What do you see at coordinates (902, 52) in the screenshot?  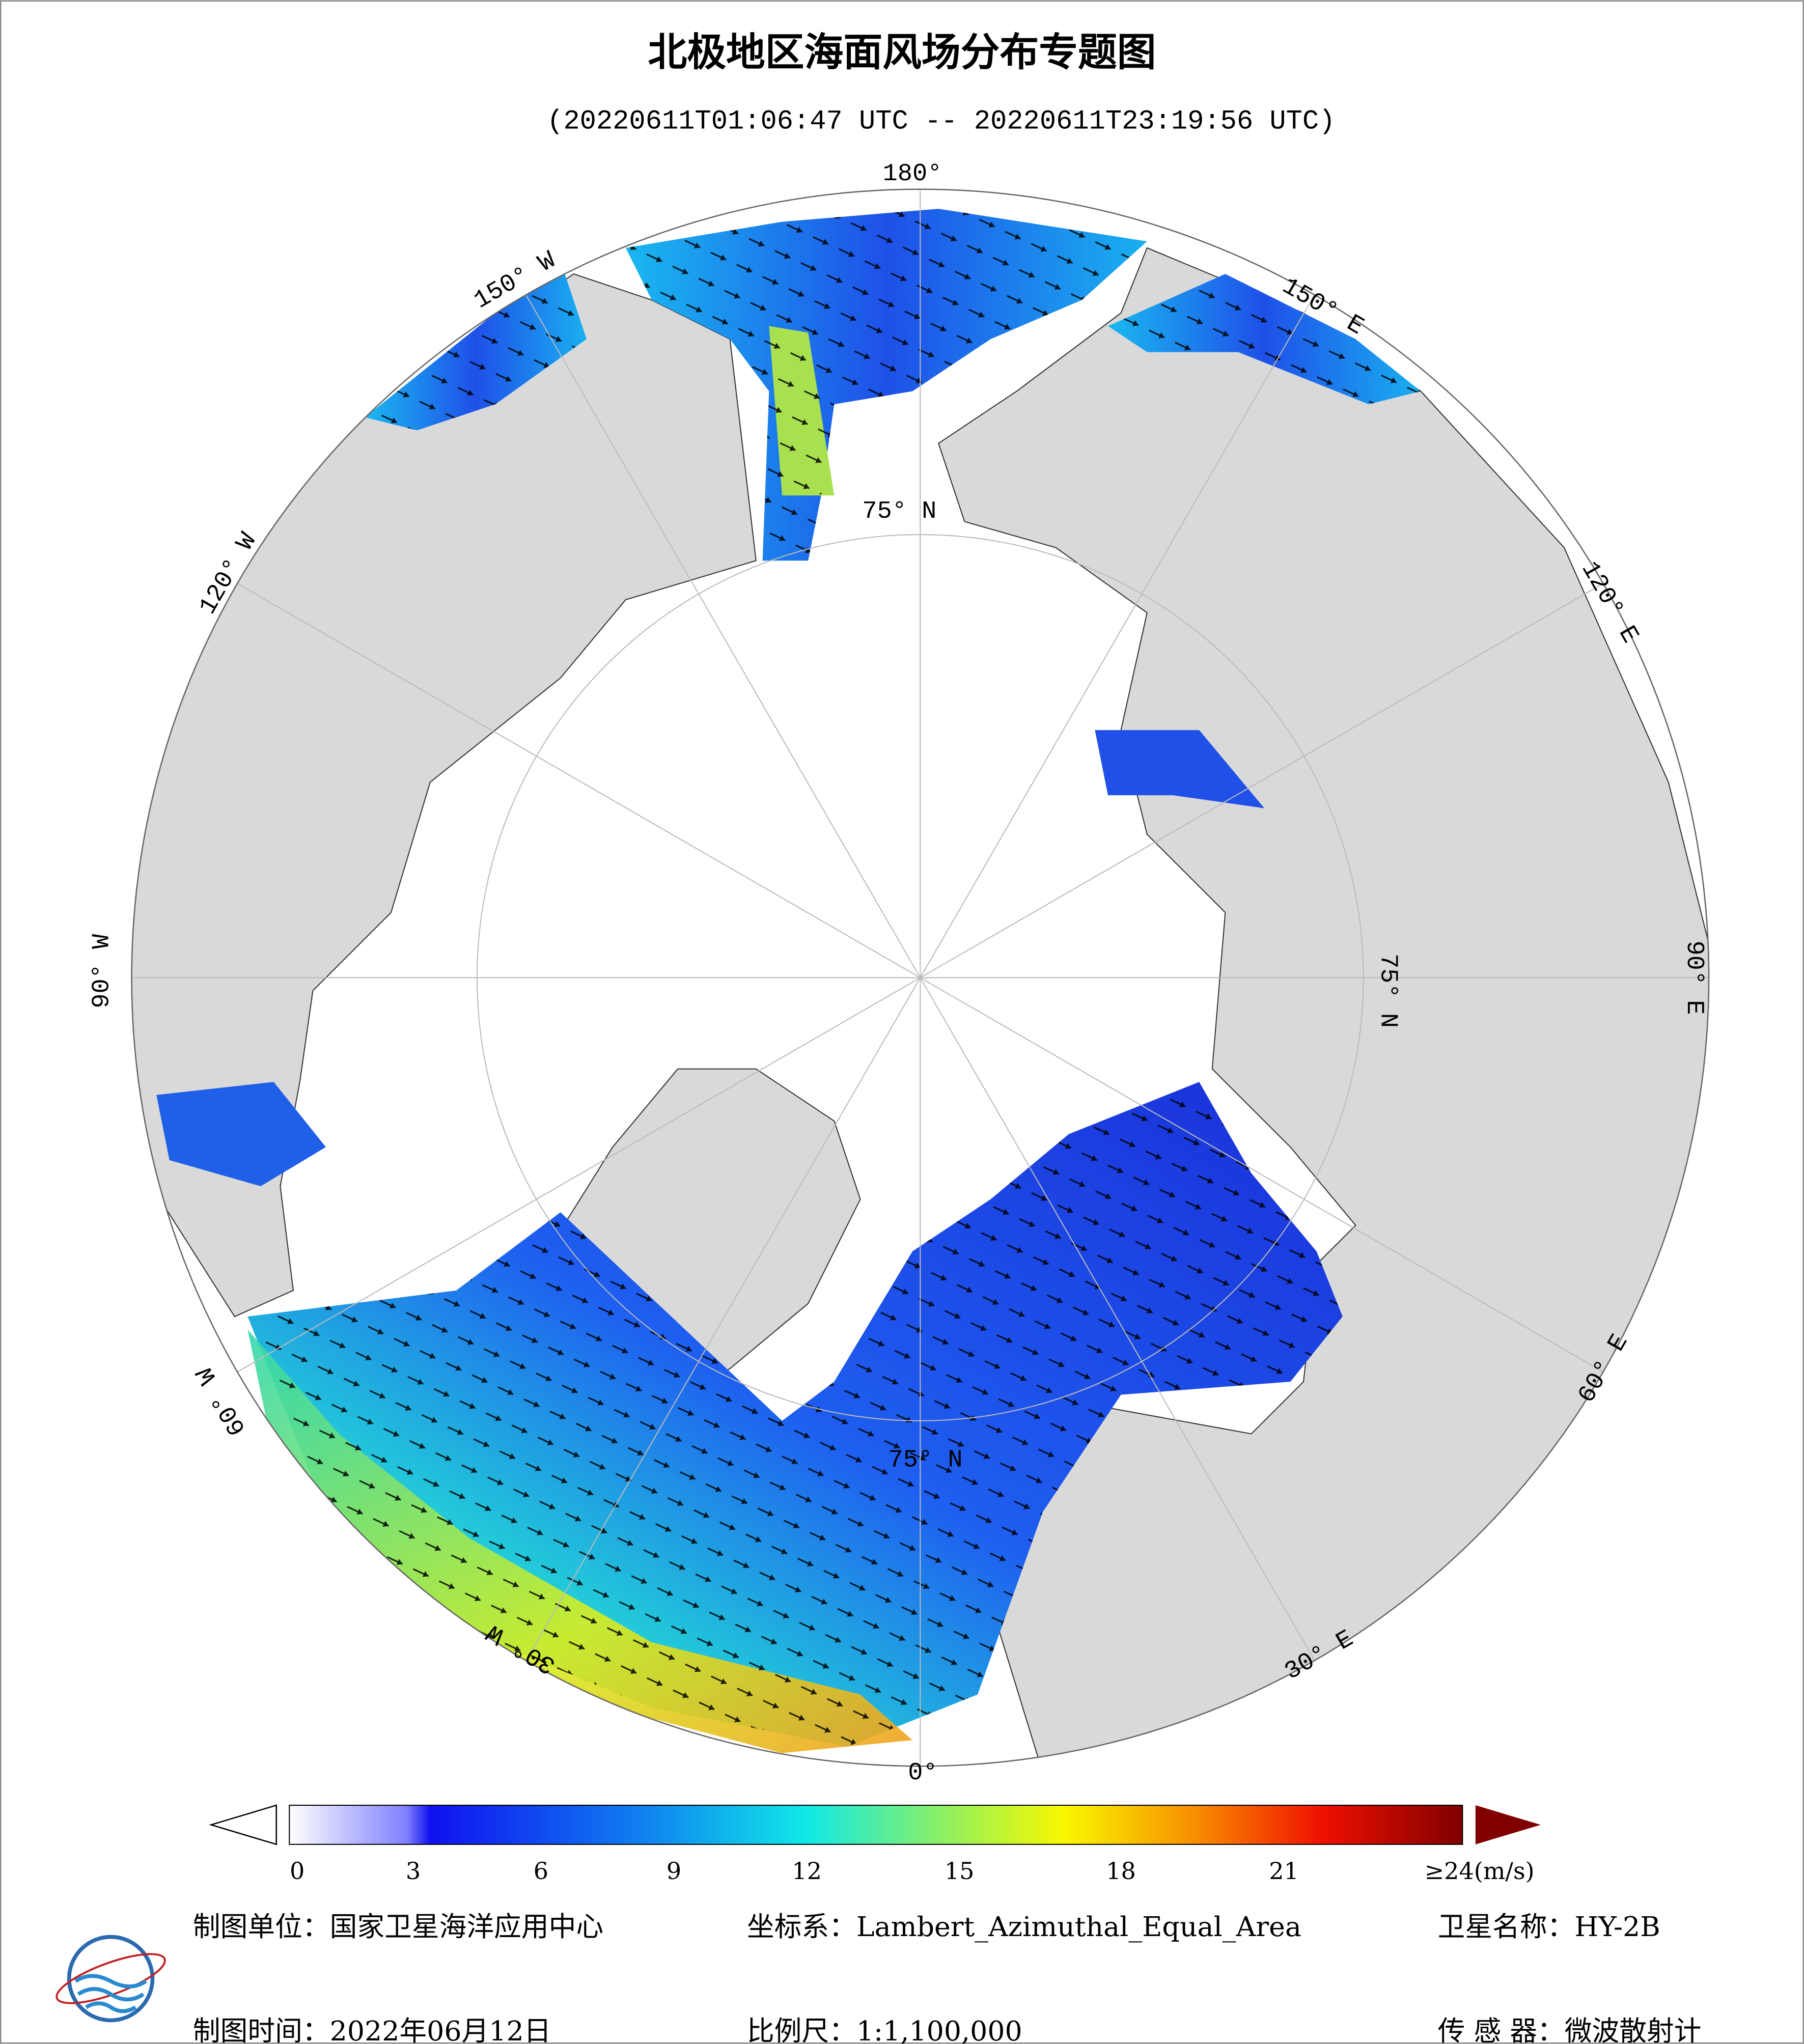 I see `title: 北极地区海面风场分布专题图` at bounding box center [902, 52].